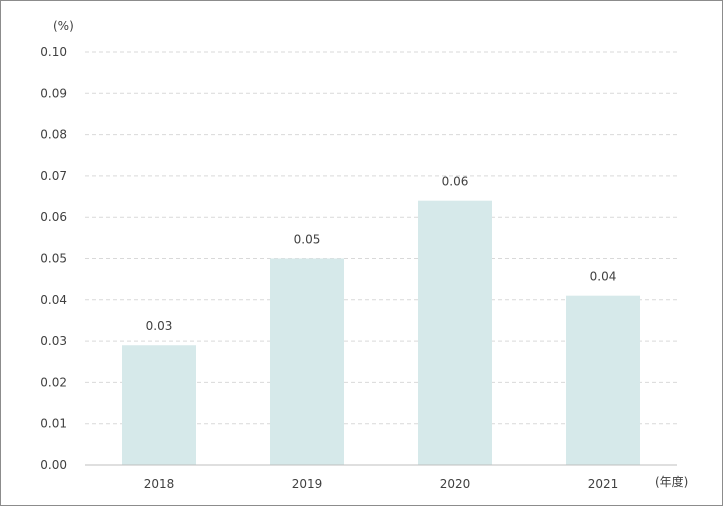 The image size is (723, 506). Describe the element at coordinates (455, 484) in the screenshot. I see `x-tick-label-2020: 2020` at that location.